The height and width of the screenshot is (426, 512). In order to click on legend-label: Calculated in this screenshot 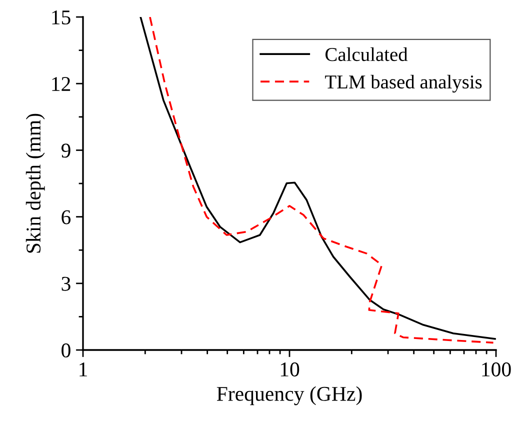, I will do `click(367, 54)`.